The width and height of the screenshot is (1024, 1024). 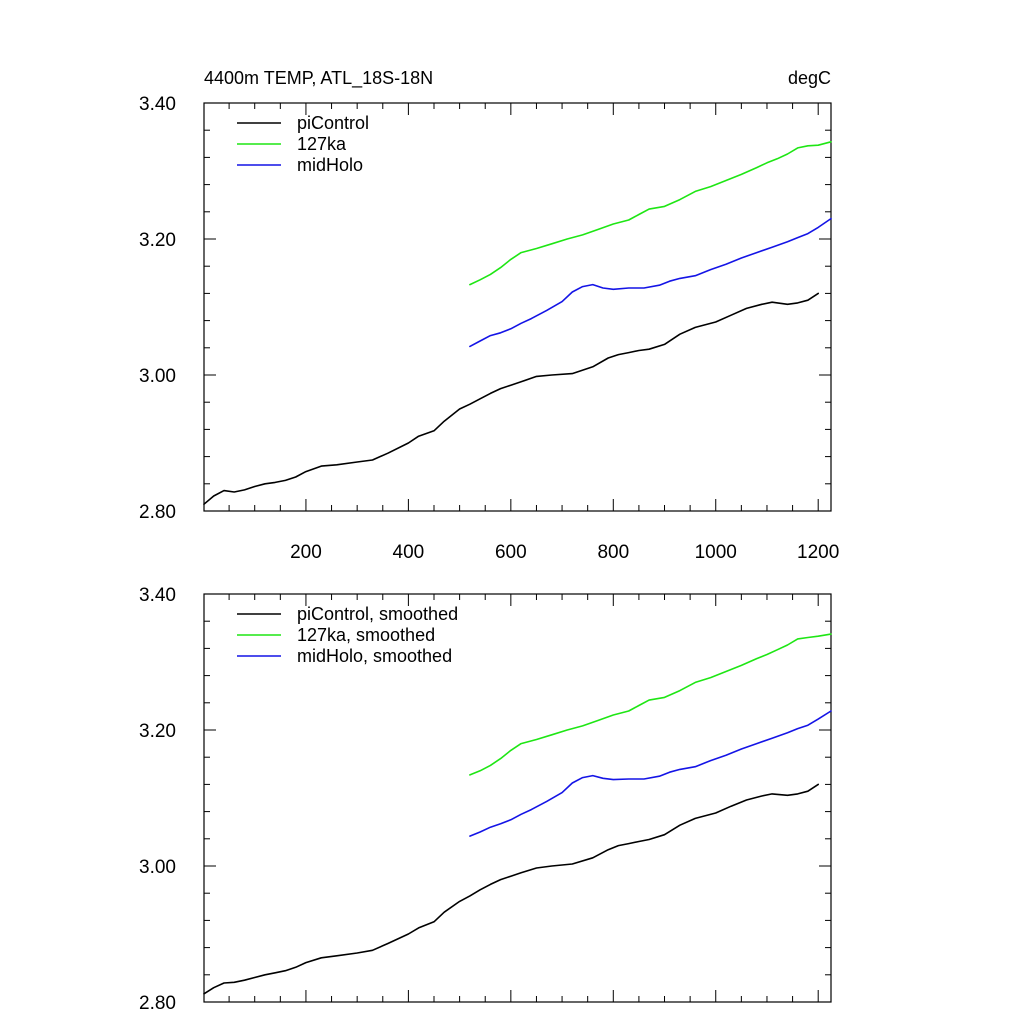 I want to click on legend-label: midHolo, so click(x=330, y=165).